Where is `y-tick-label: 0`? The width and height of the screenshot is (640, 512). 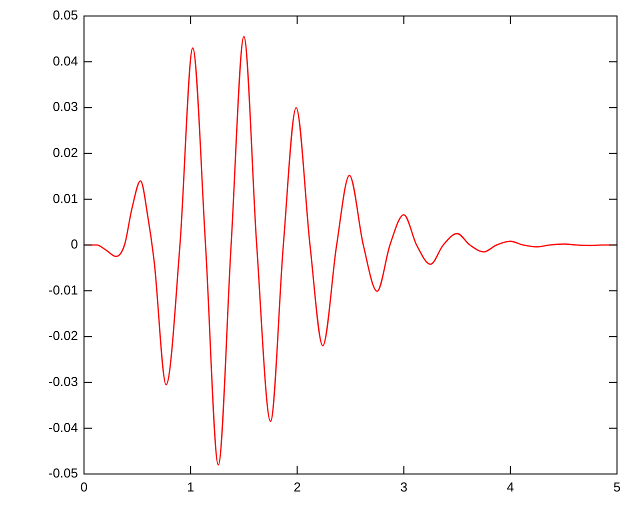 y-tick-label: 0 is located at coordinates (74, 244).